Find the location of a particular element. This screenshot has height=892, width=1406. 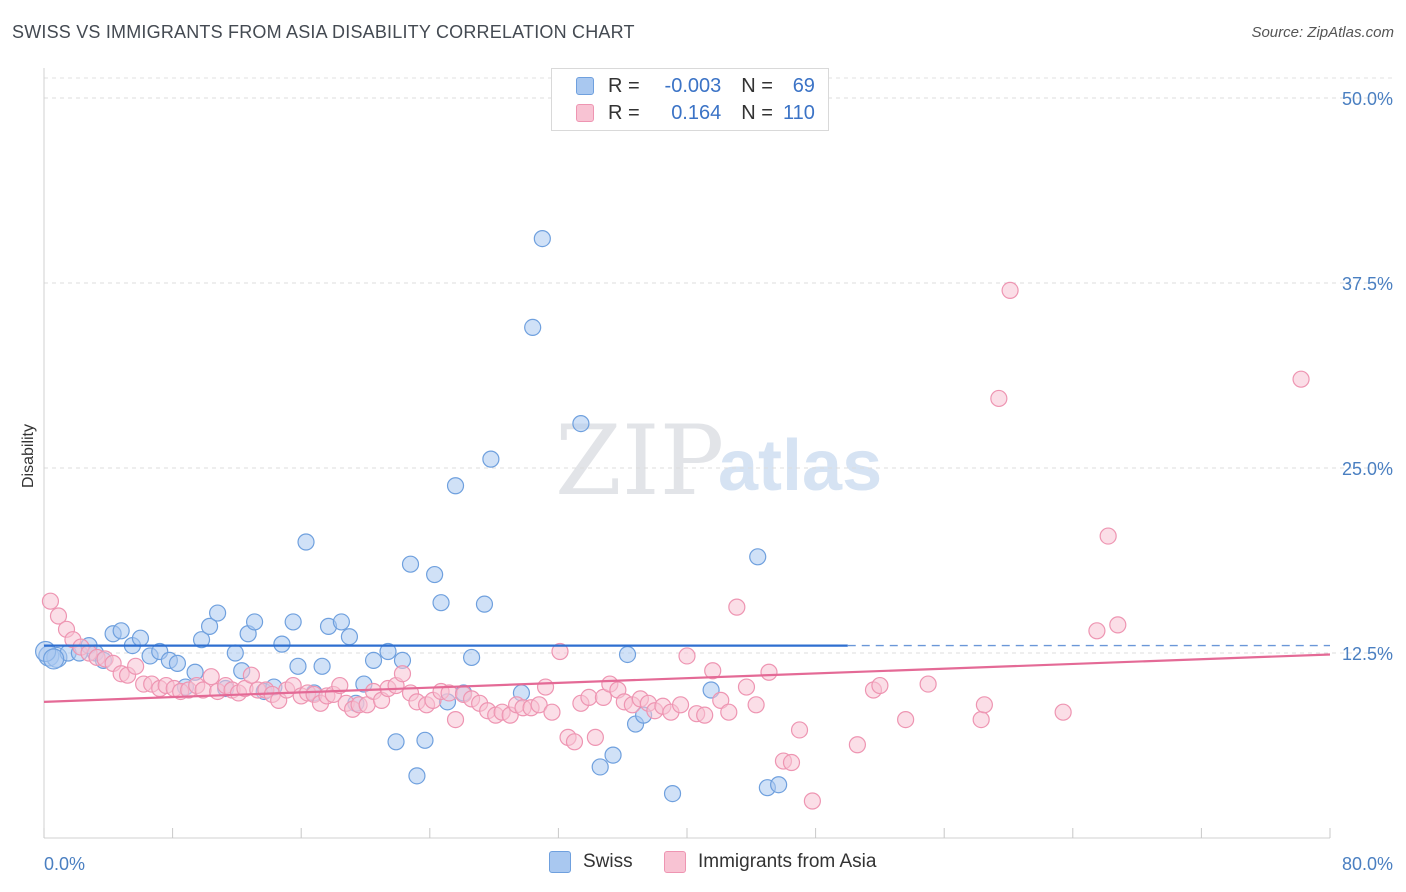

legend-box: R = -0.003 N = 69 R = 0.164 N = 110 is located at coordinates (690, 99).